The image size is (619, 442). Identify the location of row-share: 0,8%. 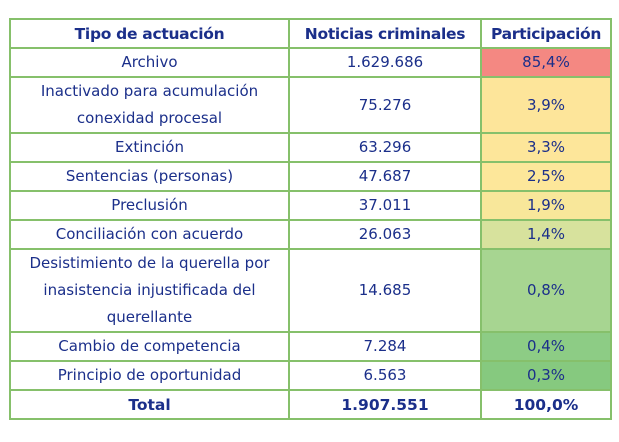
(546, 290).